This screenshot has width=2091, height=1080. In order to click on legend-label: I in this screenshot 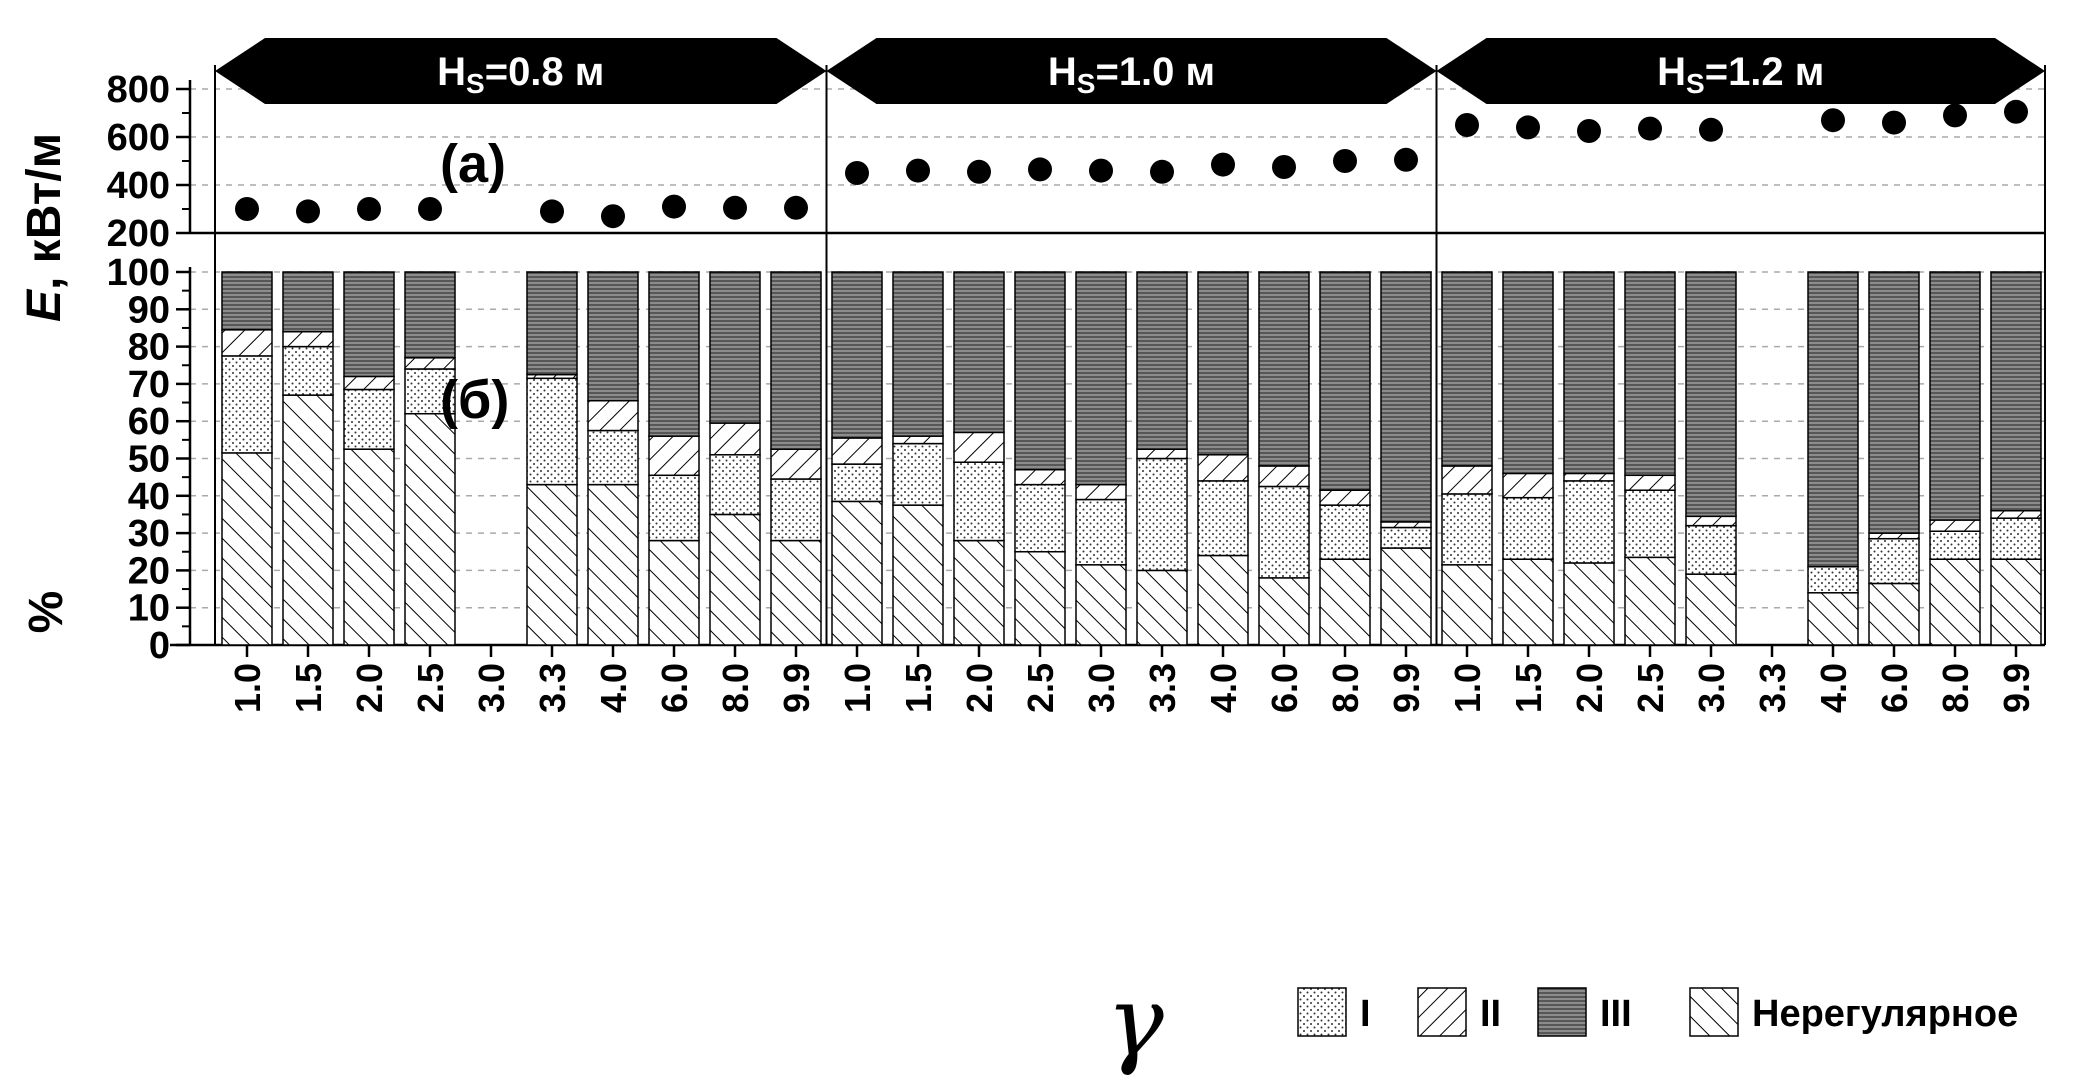, I will do `click(1365, 1014)`.